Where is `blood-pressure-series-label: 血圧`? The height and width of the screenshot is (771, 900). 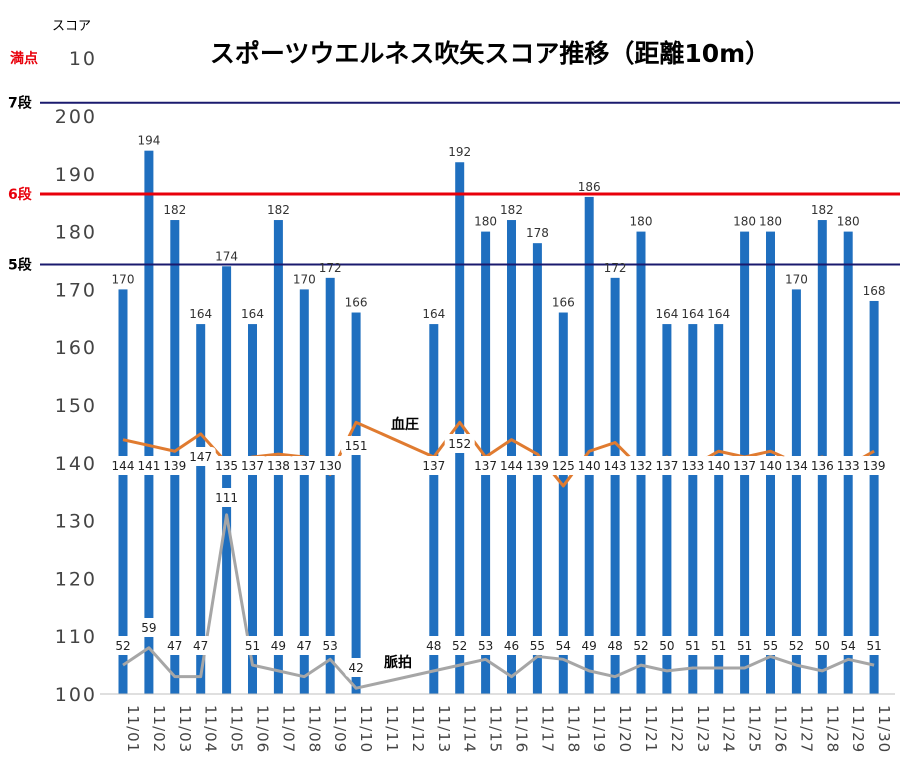
blood-pressure-series-label: 血圧 is located at coordinates (405, 424).